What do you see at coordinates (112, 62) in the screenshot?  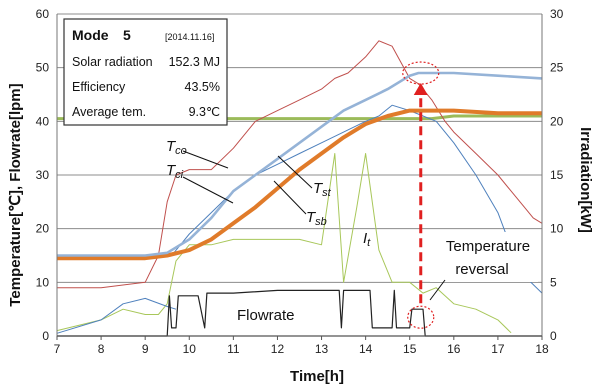 I see `info-row-label: Solar radiation` at bounding box center [112, 62].